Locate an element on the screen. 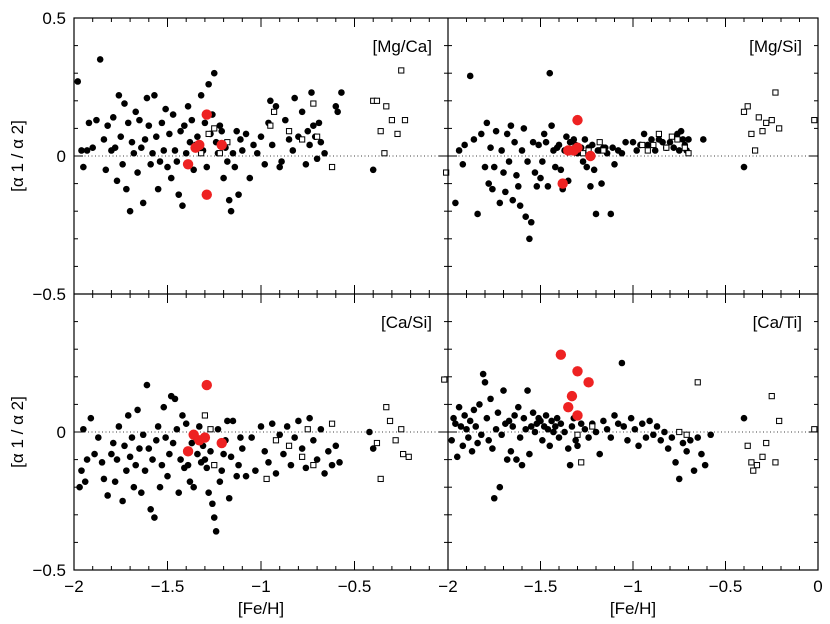  series-filled-circle is located at coordinates (600, 156).